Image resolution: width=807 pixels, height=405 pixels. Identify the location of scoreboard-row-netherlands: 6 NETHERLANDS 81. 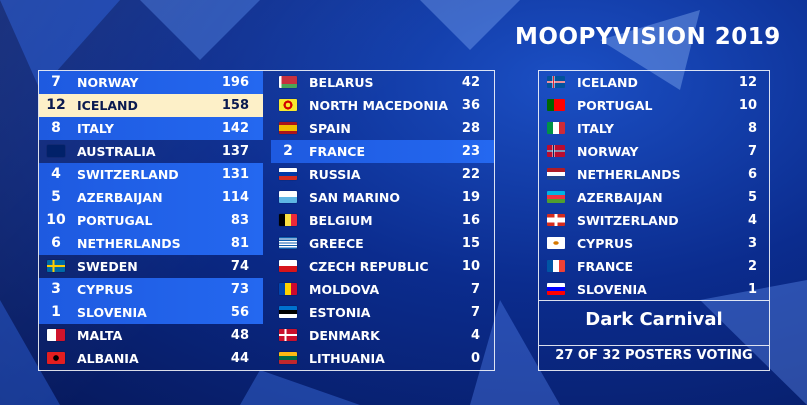
(151, 243).